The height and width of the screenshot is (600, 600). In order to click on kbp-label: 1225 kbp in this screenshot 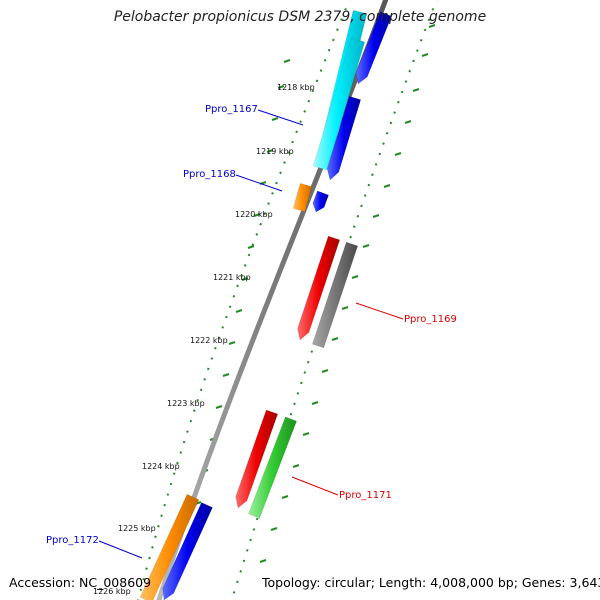, I will do `click(137, 528)`.